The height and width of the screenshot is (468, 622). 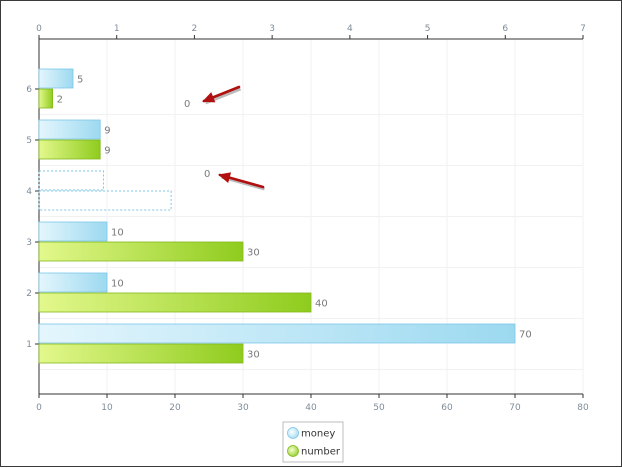 I want to click on data-label-number: 9, so click(x=107, y=151).